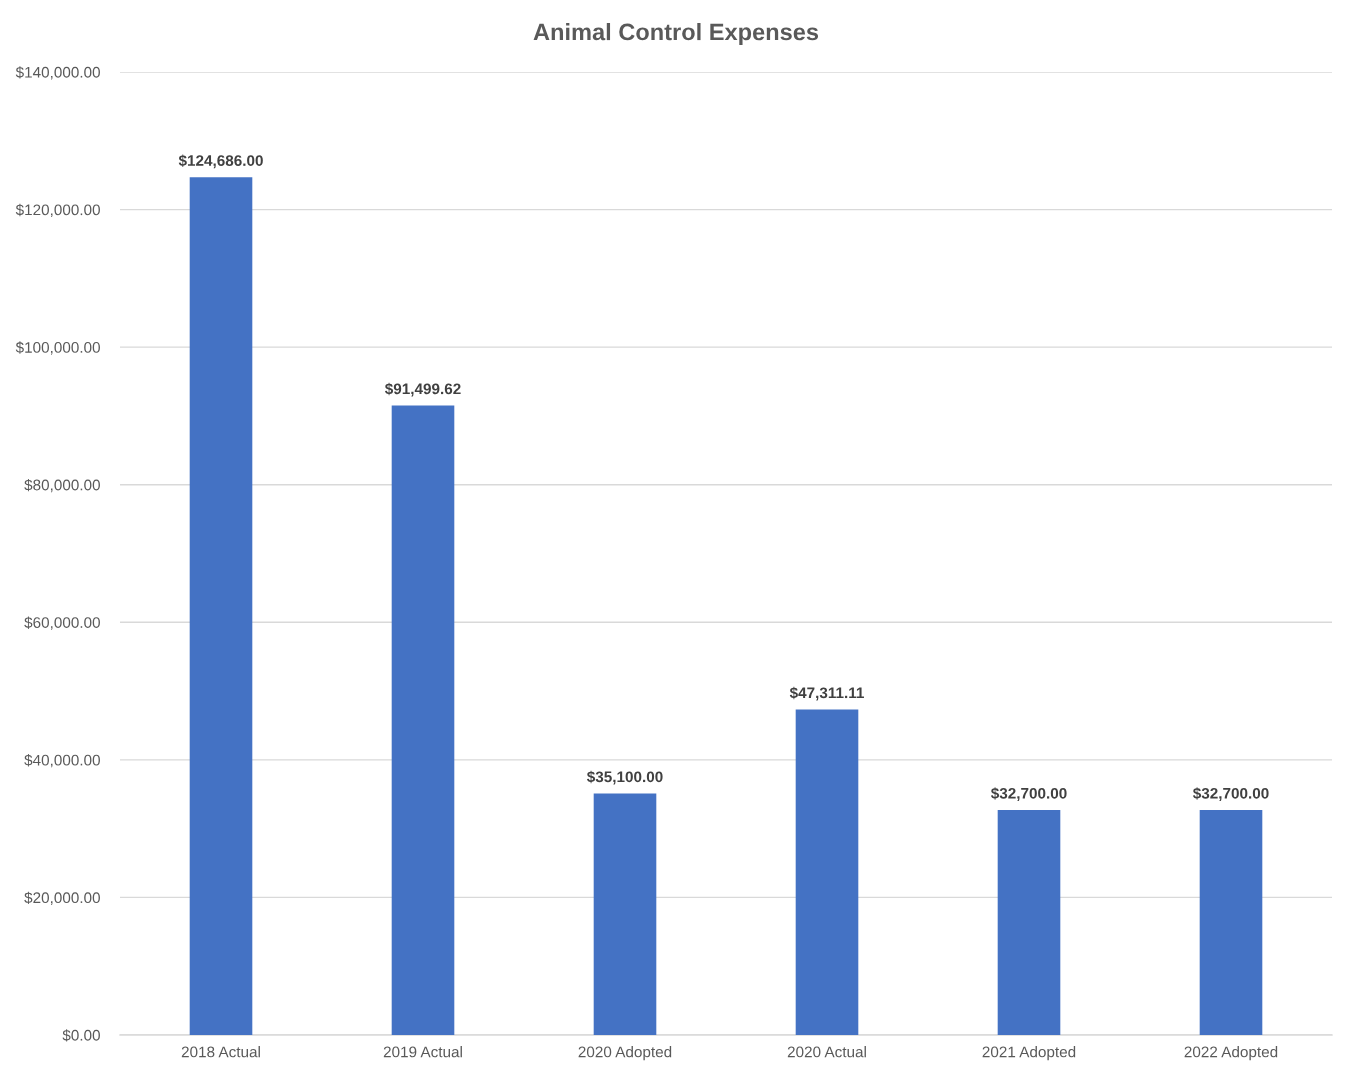 This screenshot has width=1352, height=1076. What do you see at coordinates (422, 389) in the screenshot?
I see `data-label: $91,499.62` at bounding box center [422, 389].